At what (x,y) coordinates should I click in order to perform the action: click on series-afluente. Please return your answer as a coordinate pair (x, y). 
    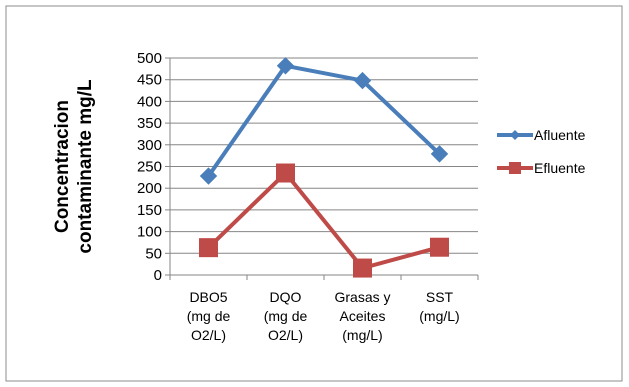
    Looking at the image, I should click on (324, 121).